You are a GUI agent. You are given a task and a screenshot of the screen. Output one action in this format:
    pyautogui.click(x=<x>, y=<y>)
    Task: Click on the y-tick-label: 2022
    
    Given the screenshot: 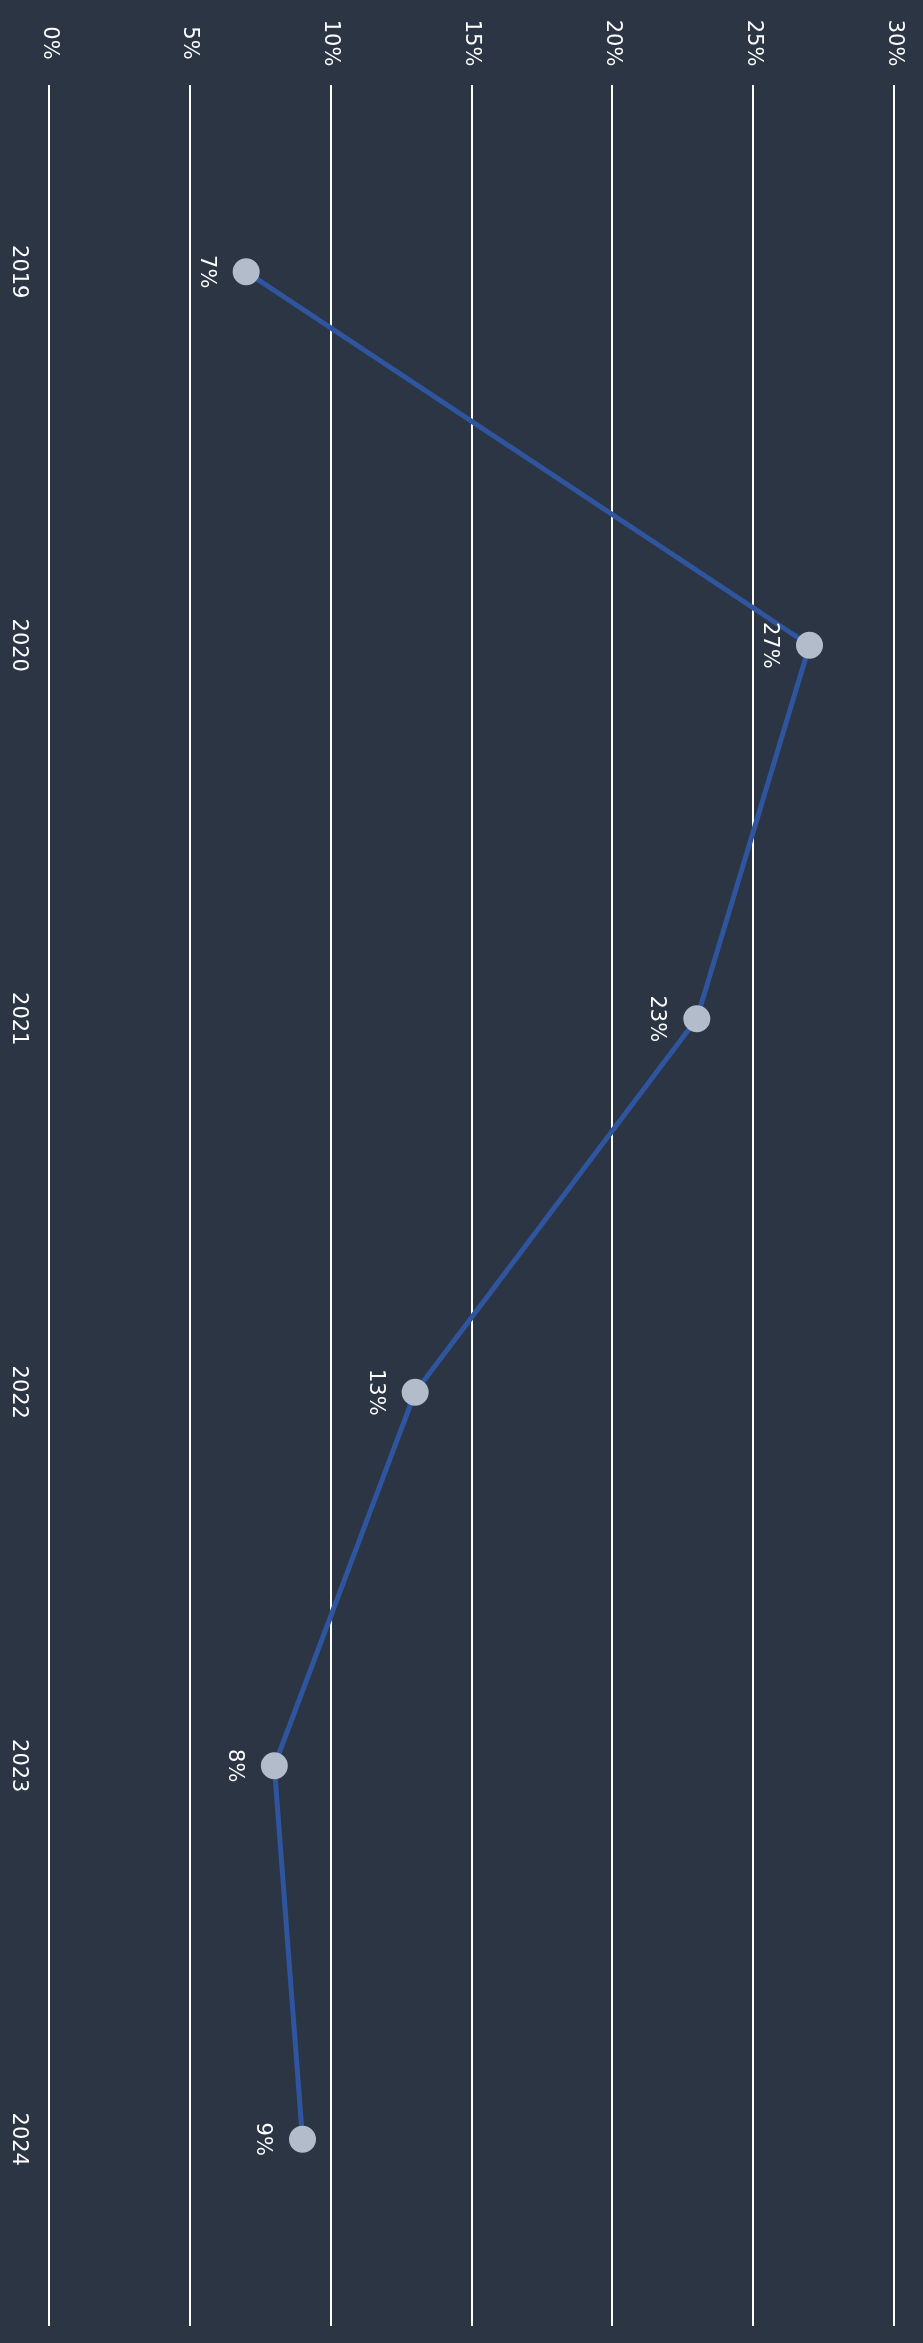 What is the action you would take?
    pyautogui.click(x=19, y=1392)
    